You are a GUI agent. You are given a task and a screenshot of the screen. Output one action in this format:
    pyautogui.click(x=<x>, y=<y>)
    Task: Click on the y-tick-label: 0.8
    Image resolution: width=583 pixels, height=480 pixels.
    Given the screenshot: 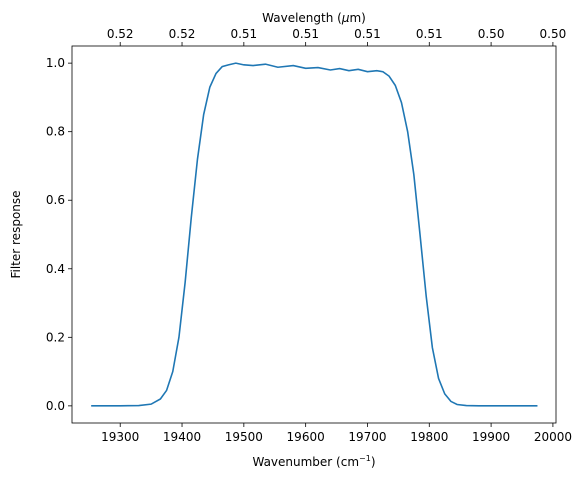 What is the action you would take?
    pyautogui.click(x=55, y=132)
    